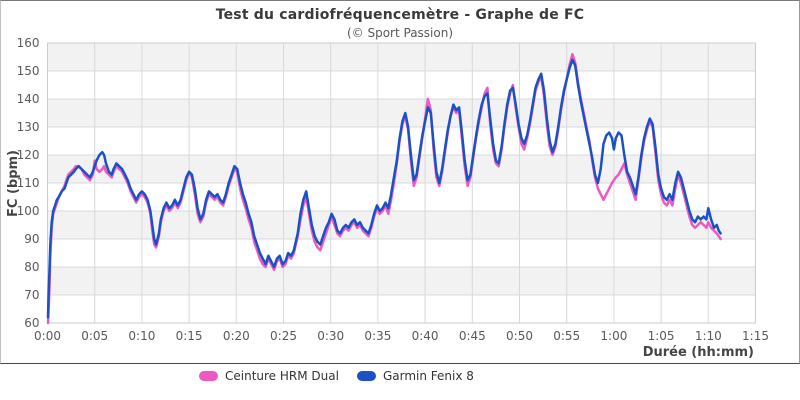 The image size is (800, 400). I want to click on x-axis-title: Durée (hh:mm), so click(698, 352).